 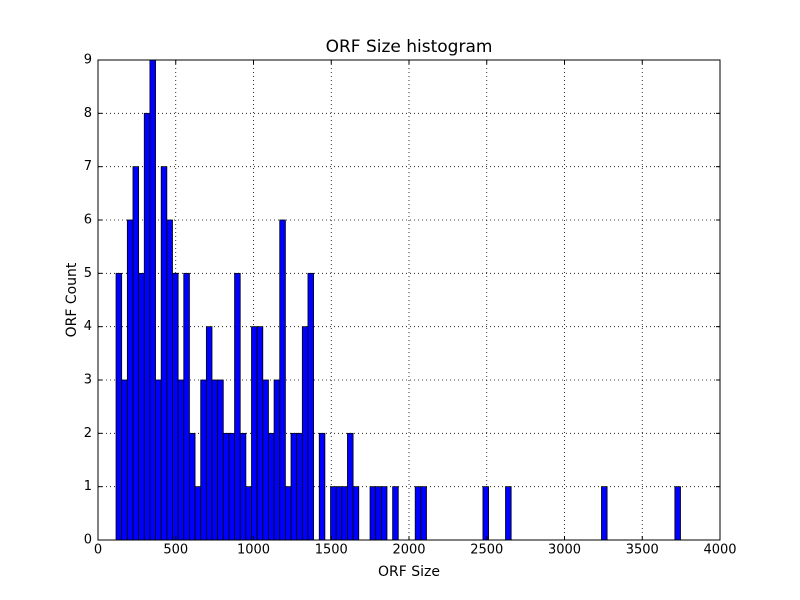 I want to click on x-tick-label: 4000, so click(x=719, y=550).